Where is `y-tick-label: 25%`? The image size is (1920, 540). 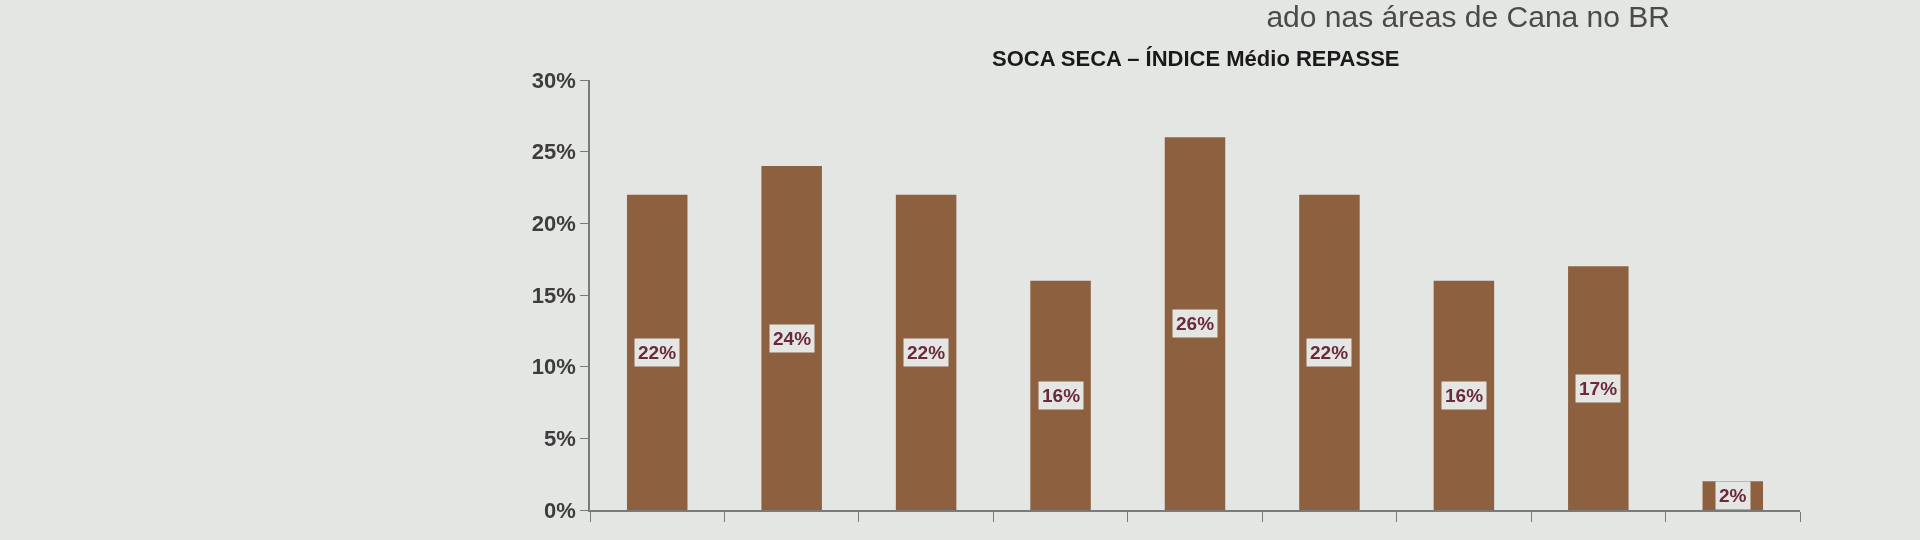
y-tick-label: 25% is located at coordinates (553, 152).